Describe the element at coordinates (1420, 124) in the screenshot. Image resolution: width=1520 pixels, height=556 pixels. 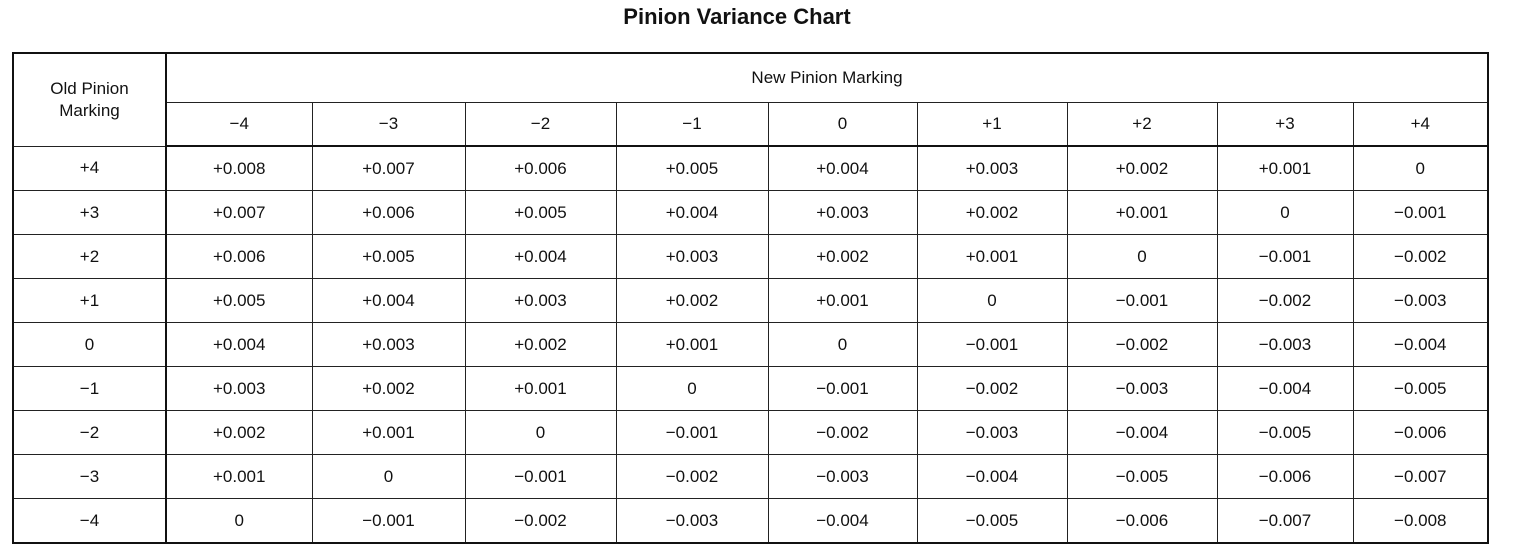
I see `column-header: +4` at that location.